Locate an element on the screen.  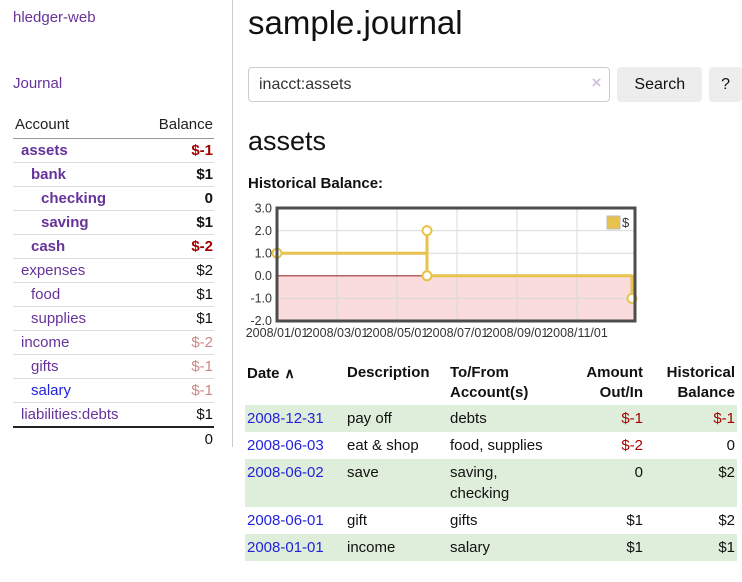
svg-text: 2008/01/01 is located at coordinates (277, 333).